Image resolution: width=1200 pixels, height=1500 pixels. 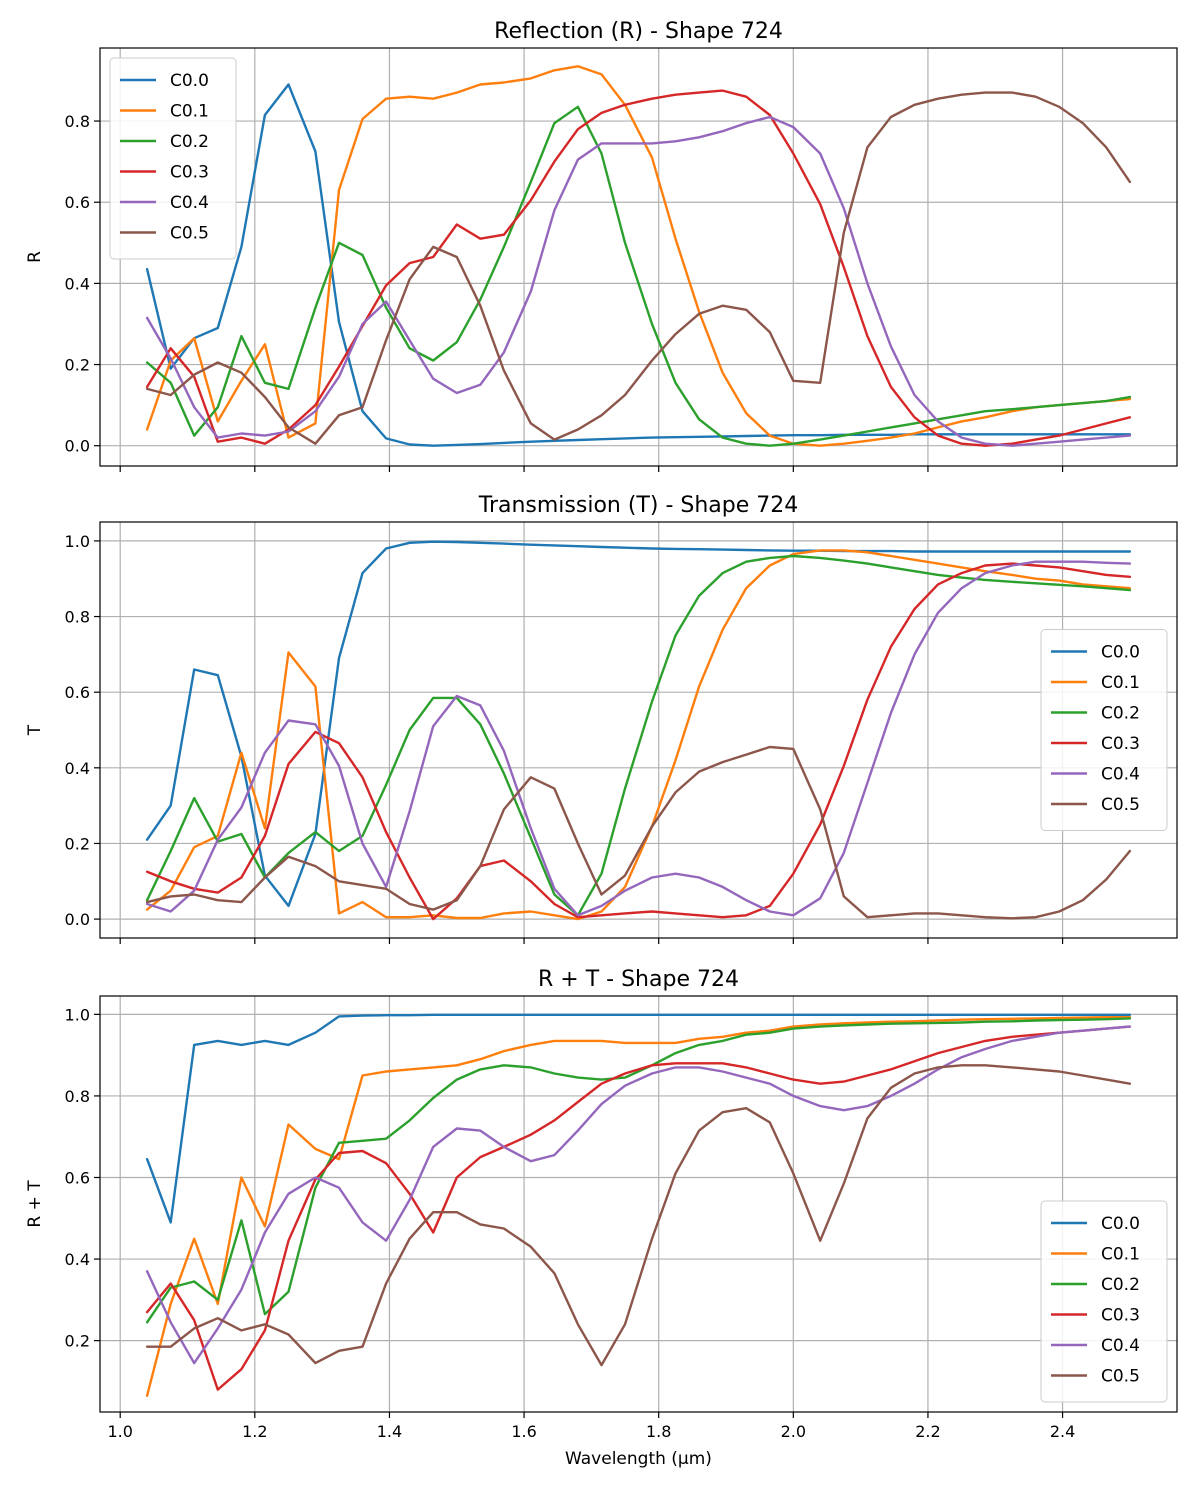 I want to click on x-tick-label: 1.4, so click(x=389, y=1431).